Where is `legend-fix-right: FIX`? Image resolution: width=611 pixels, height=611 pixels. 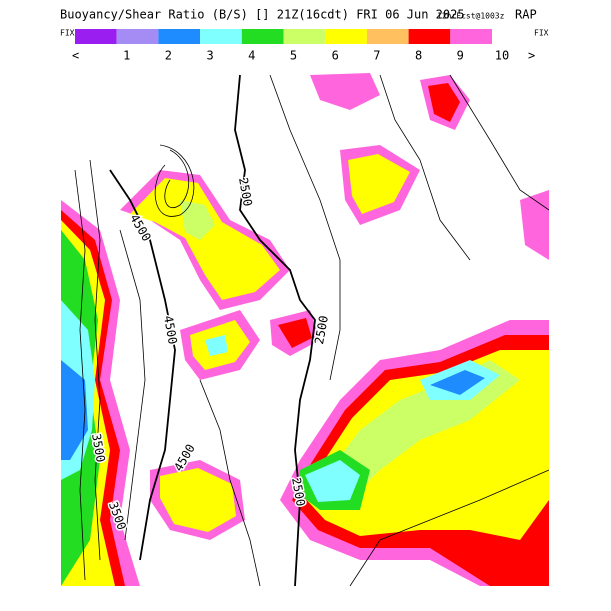 legend-fix-right: FIX is located at coordinates (541, 33).